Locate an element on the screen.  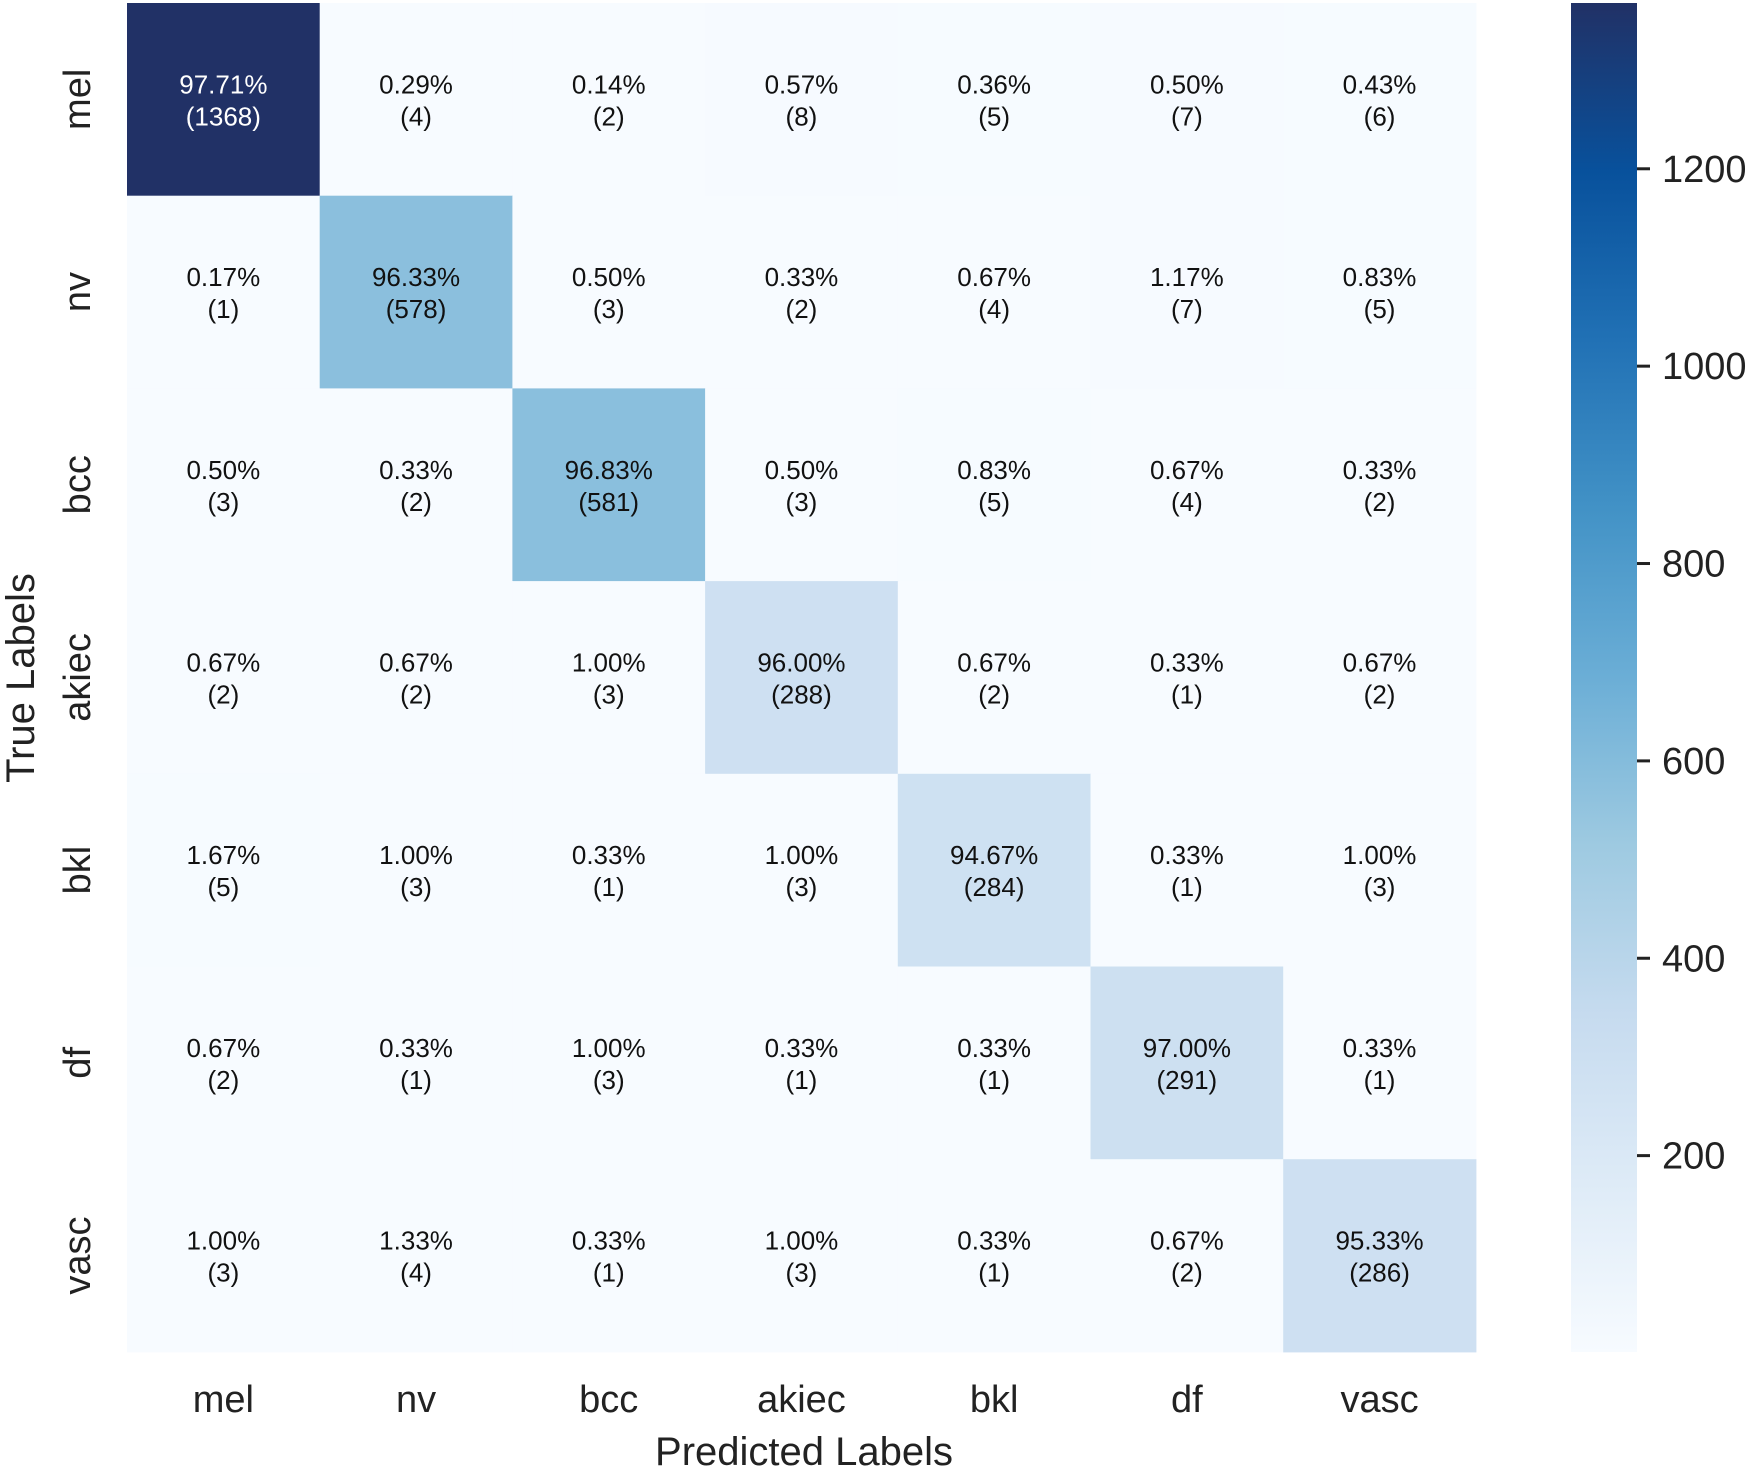
cell-percent-label: 0.36% is located at coordinates (994, 84).